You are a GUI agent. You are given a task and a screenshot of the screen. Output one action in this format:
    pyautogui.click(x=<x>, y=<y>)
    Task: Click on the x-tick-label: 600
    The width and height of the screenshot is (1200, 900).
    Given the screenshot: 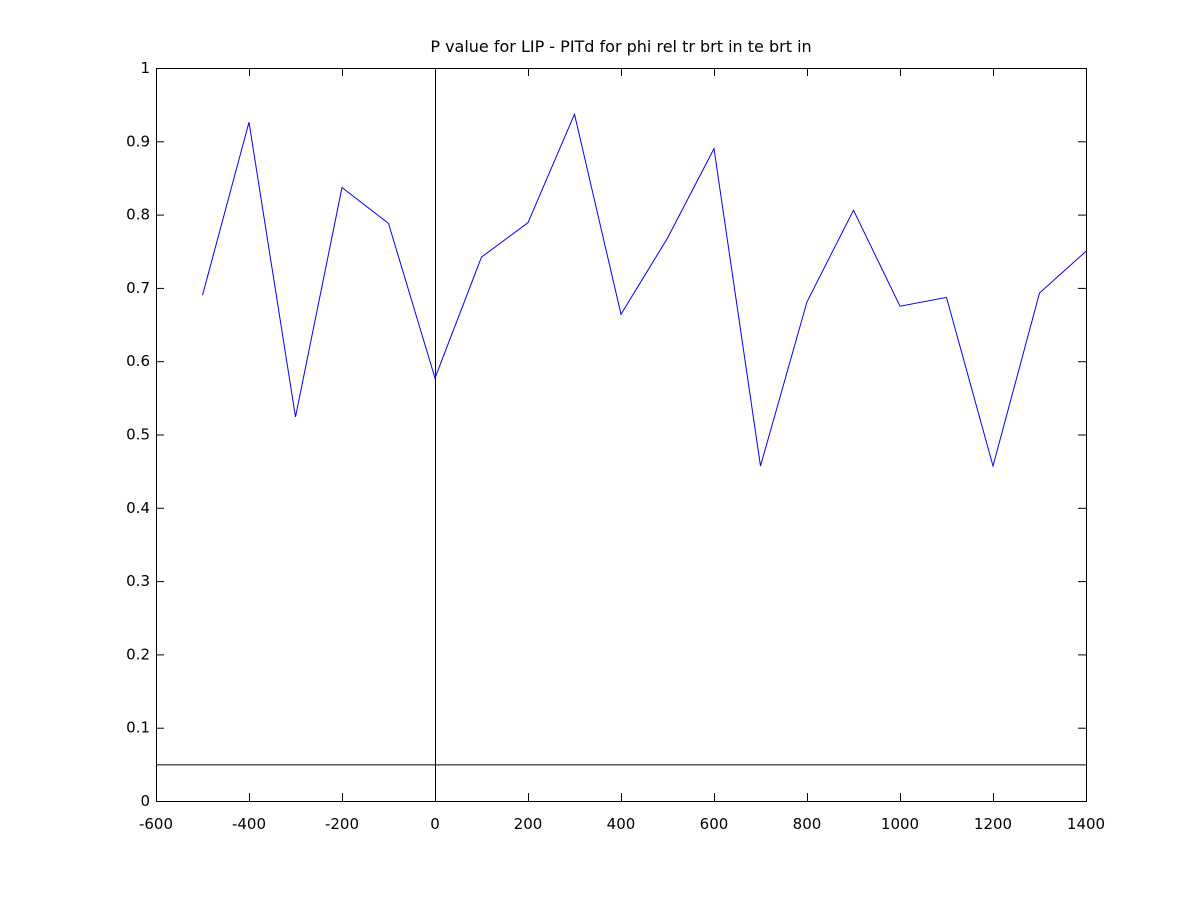 What is the action you would take?
    pyautogui.click(x=714, y=824)
    